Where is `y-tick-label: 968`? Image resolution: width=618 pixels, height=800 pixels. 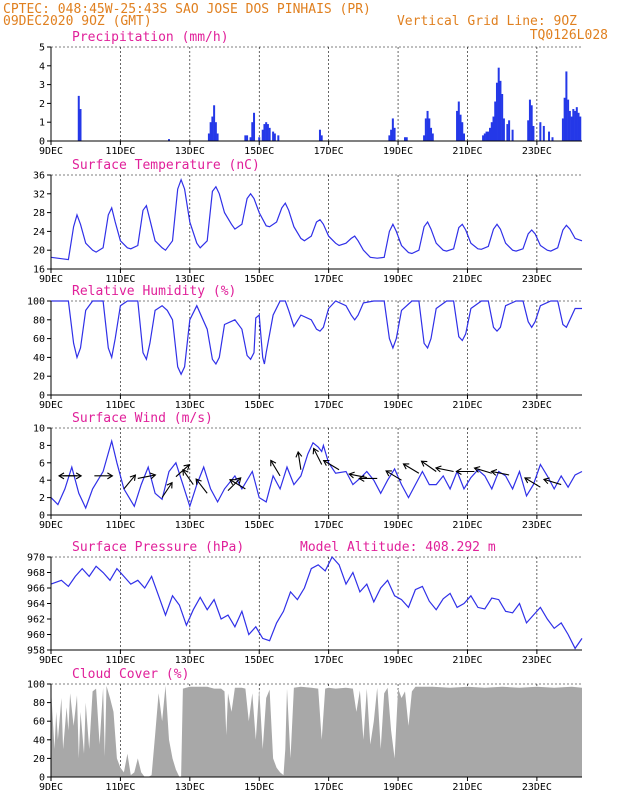
y-tick-label: 968 is located at coordinates (36, 573).